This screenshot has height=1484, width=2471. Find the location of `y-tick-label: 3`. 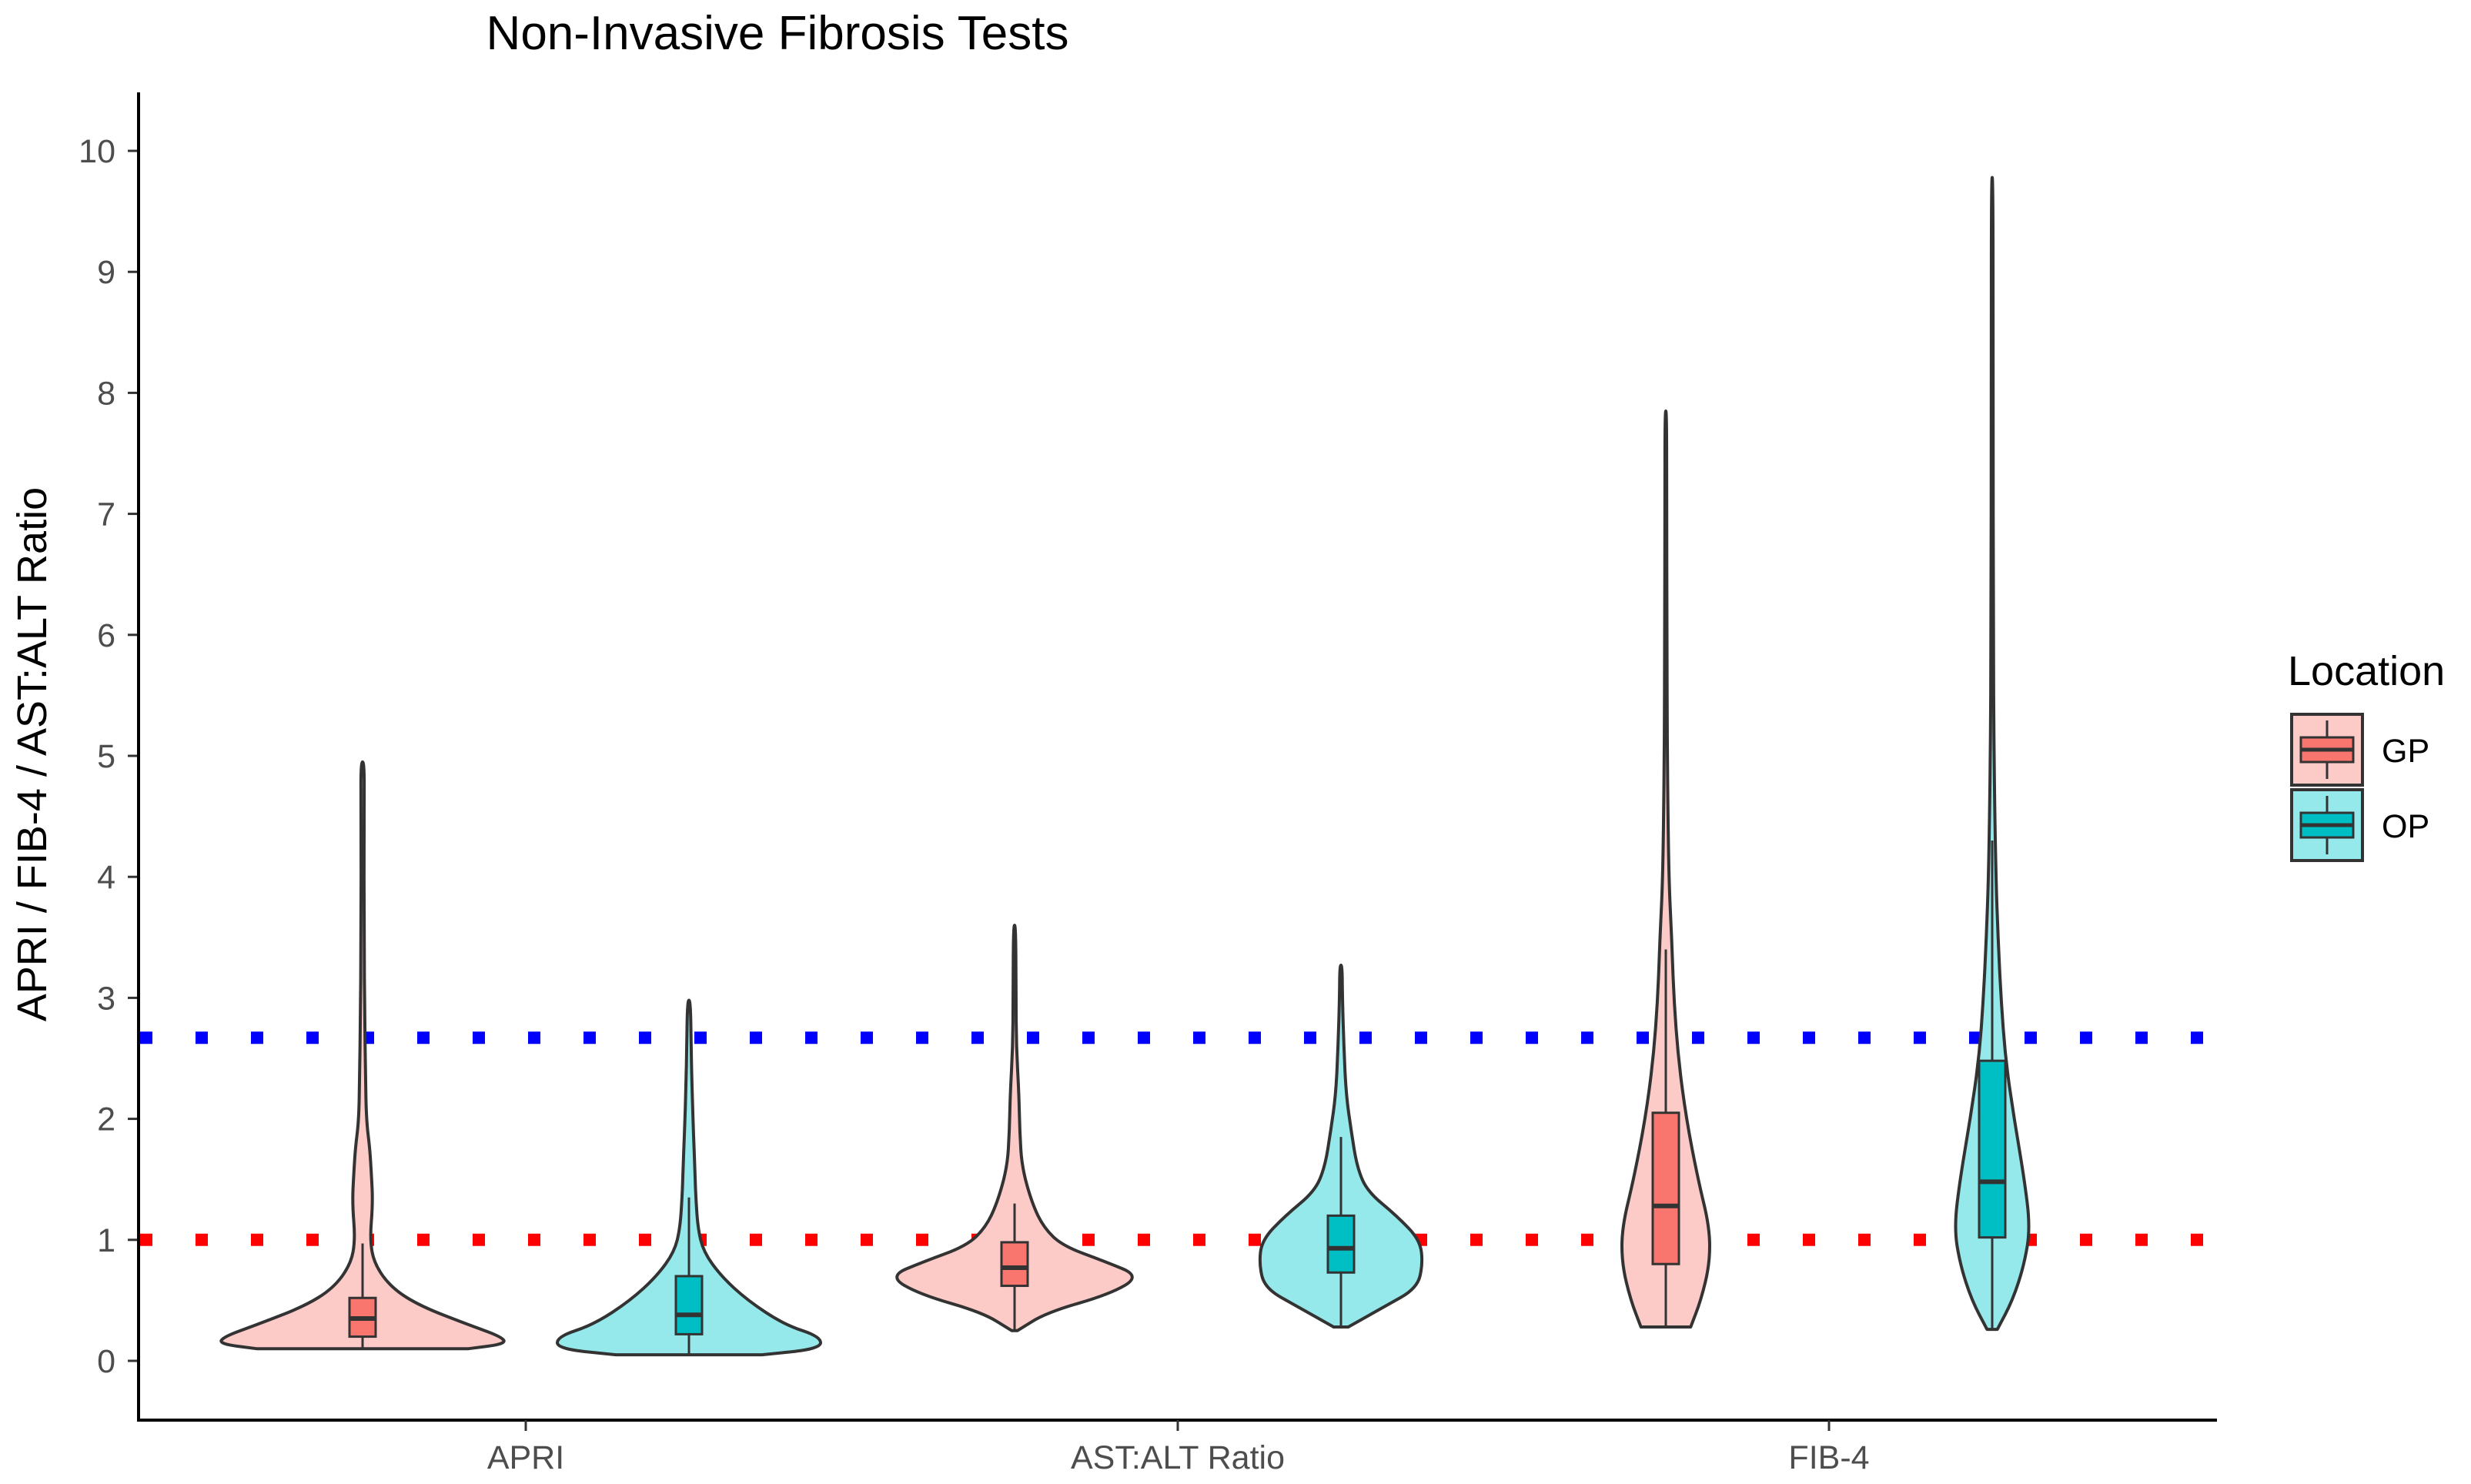

y-tick-label: 3 is located at coordinates (106, 999).